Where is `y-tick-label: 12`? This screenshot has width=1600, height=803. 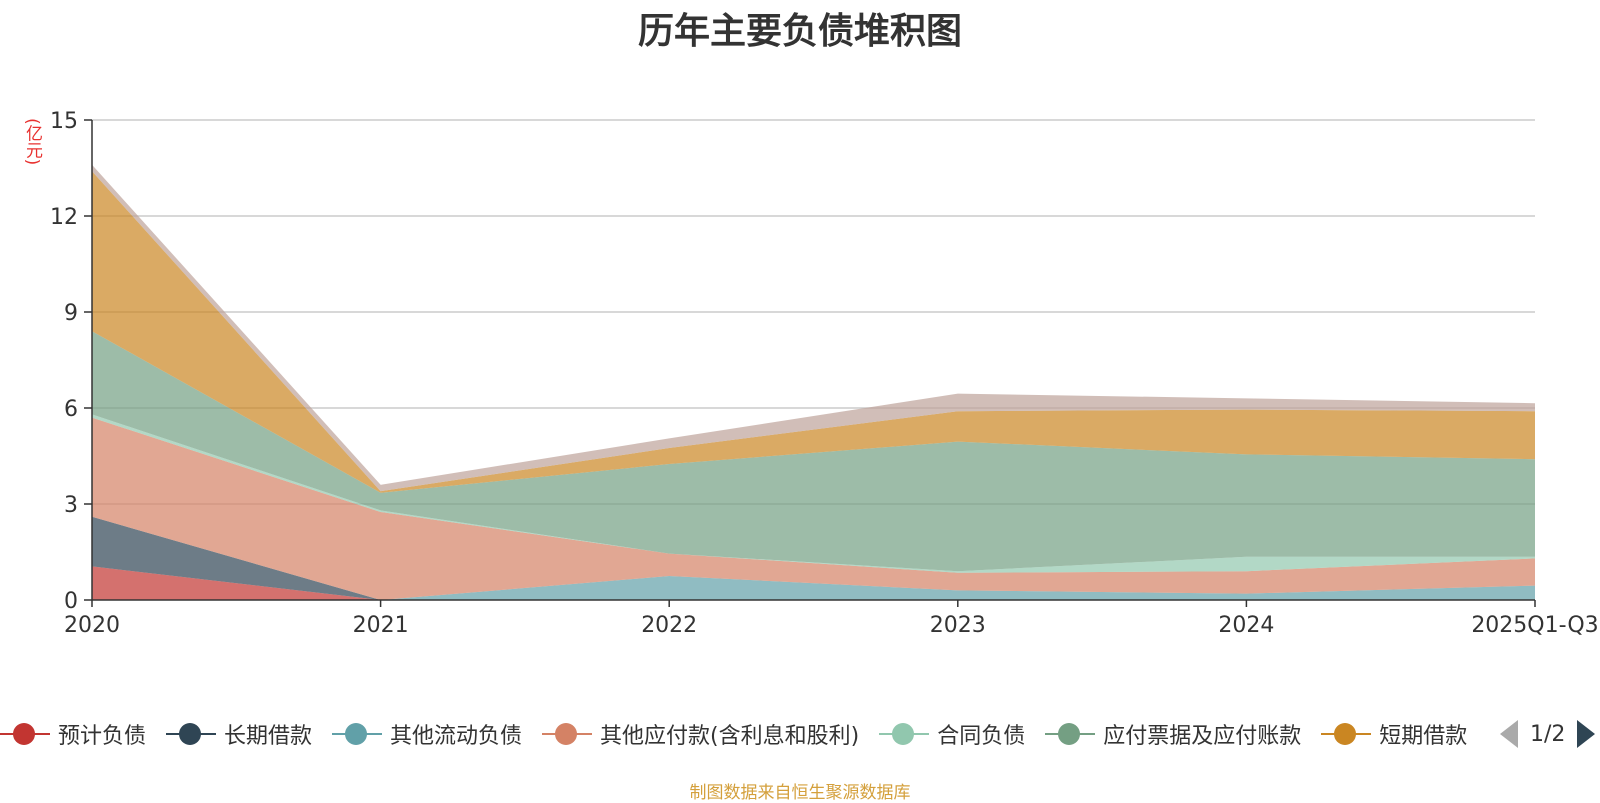
y-tick-label: 12 is located at coordinates (64, 217).